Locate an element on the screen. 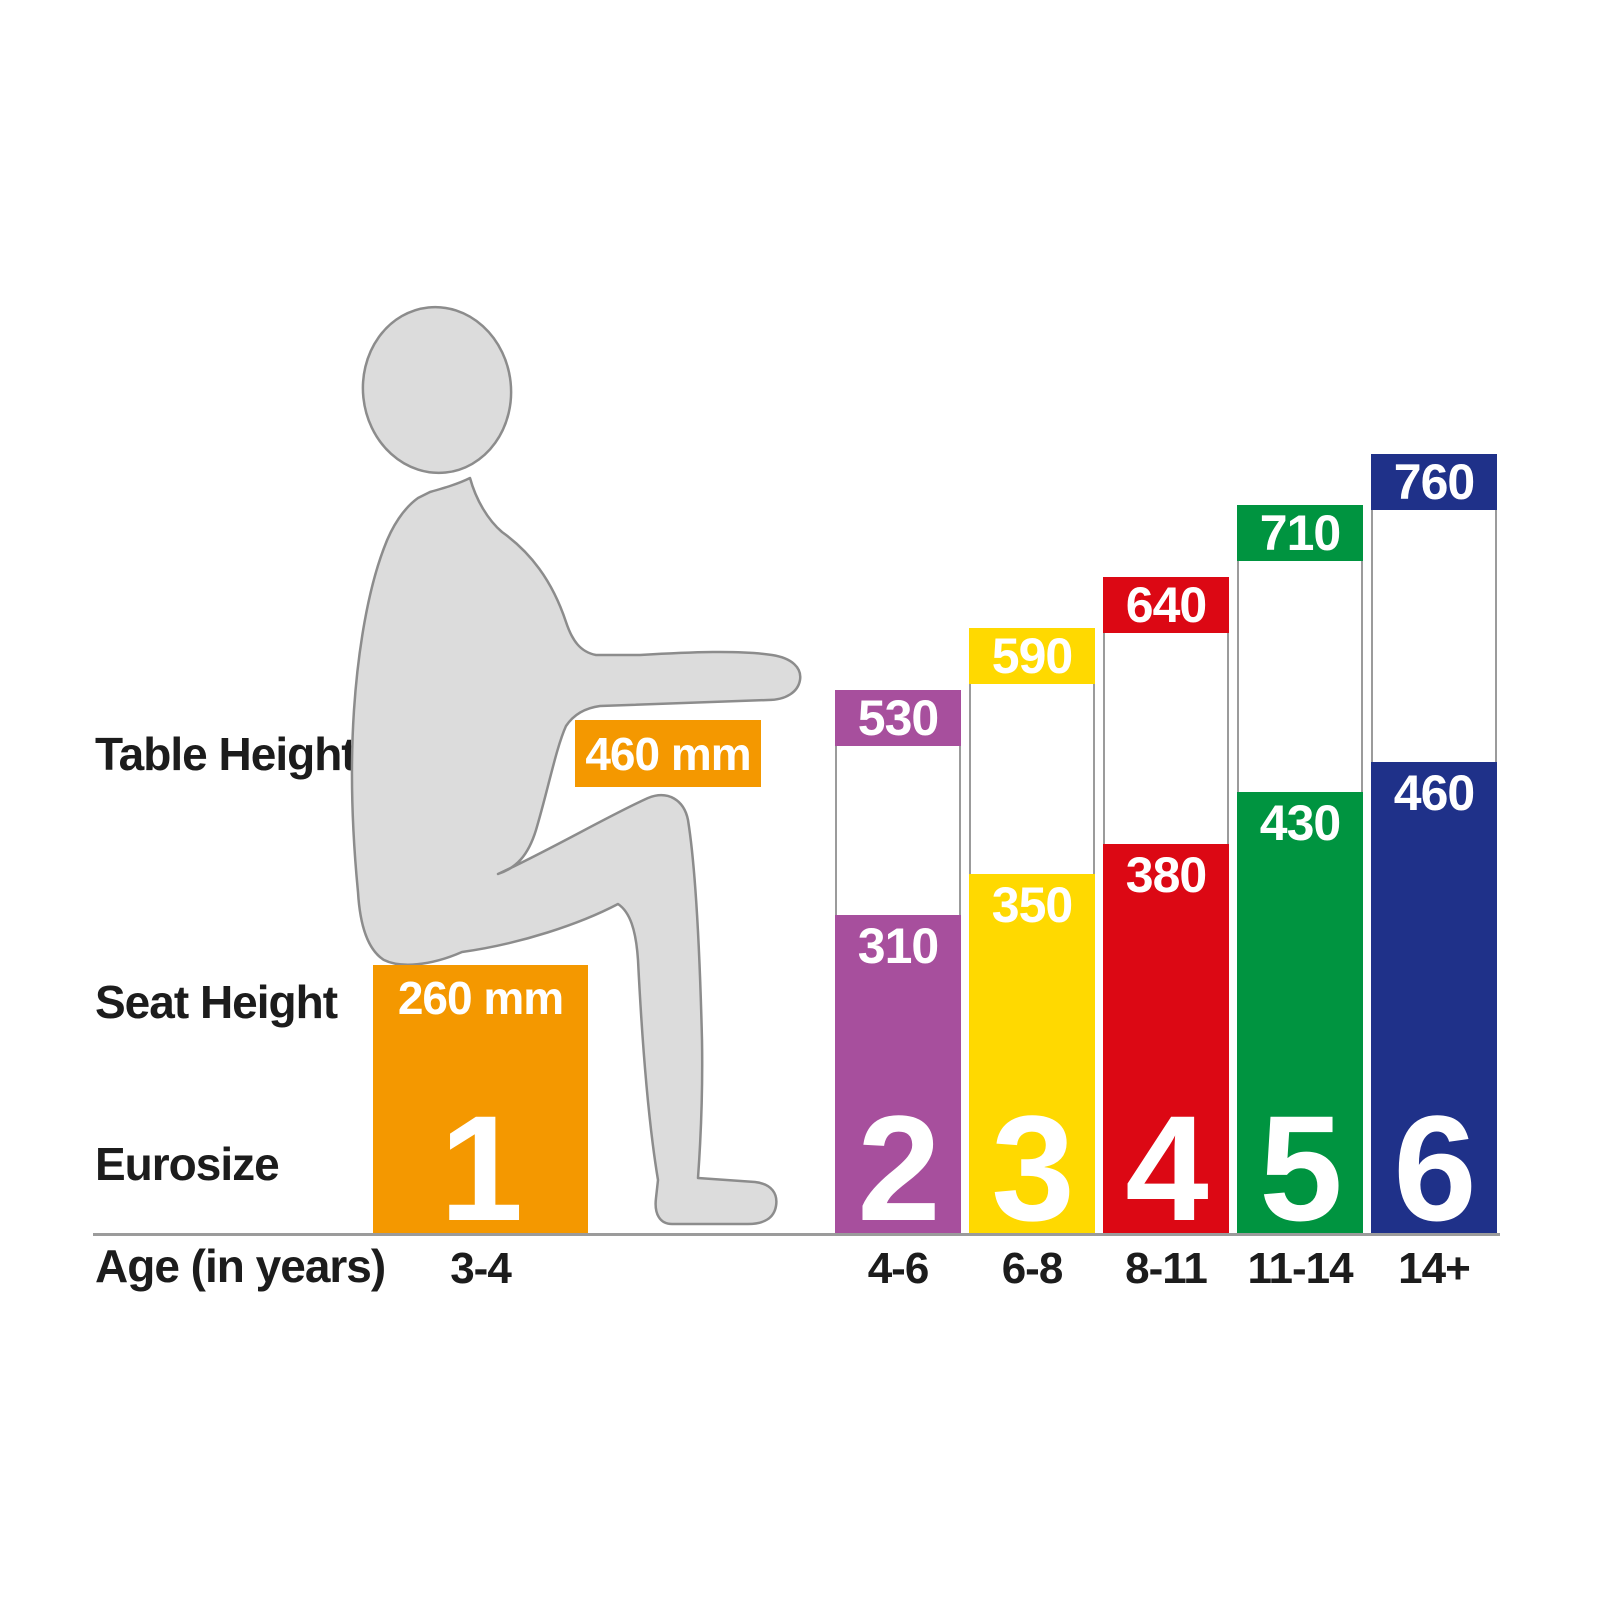 This screenshot has width=1600, height=1600. seat-height-label: Seat Height is located at coordinates (216, 1002).